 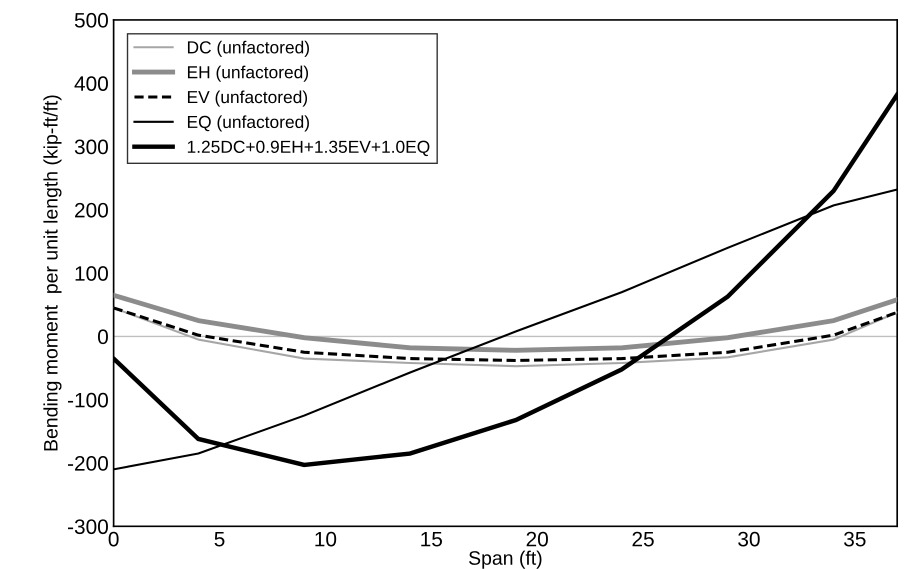 I want to click on legend-label: 1.25DC+0.9EH+1.35EV+1.0EQ, so click(x=309, y=148).